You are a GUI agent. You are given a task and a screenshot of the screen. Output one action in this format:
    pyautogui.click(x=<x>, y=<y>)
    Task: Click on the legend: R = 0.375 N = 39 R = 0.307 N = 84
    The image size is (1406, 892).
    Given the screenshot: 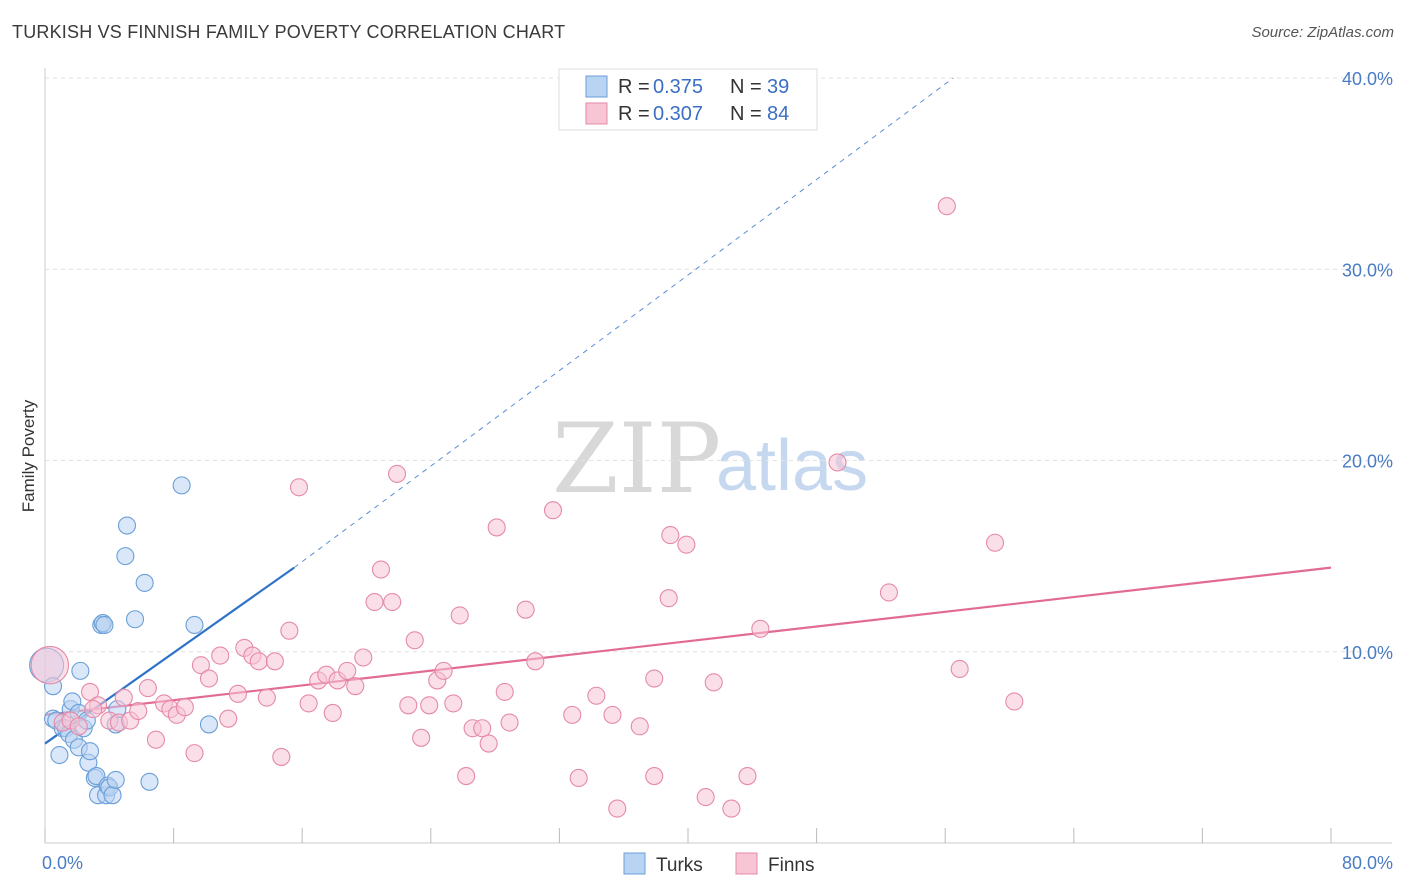 What is the action you would take?
    pyautogui.click(x=688, y=99)
    